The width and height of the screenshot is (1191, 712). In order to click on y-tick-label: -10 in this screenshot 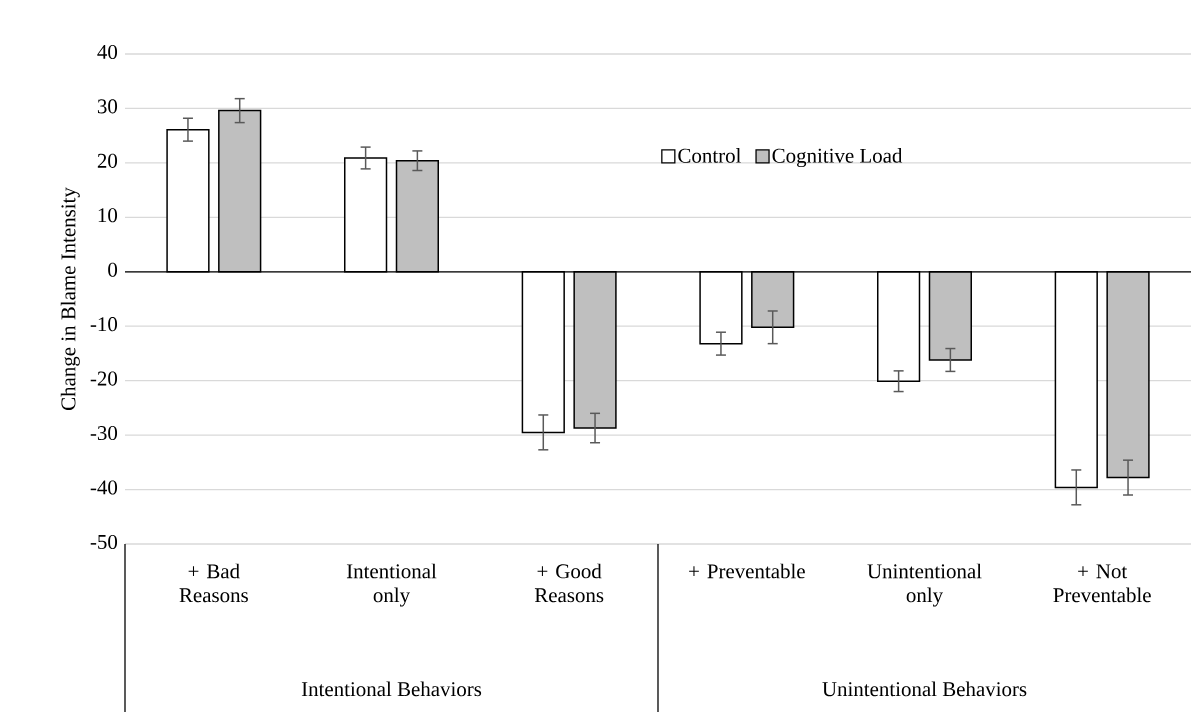, I will do `click(104, 324)`.